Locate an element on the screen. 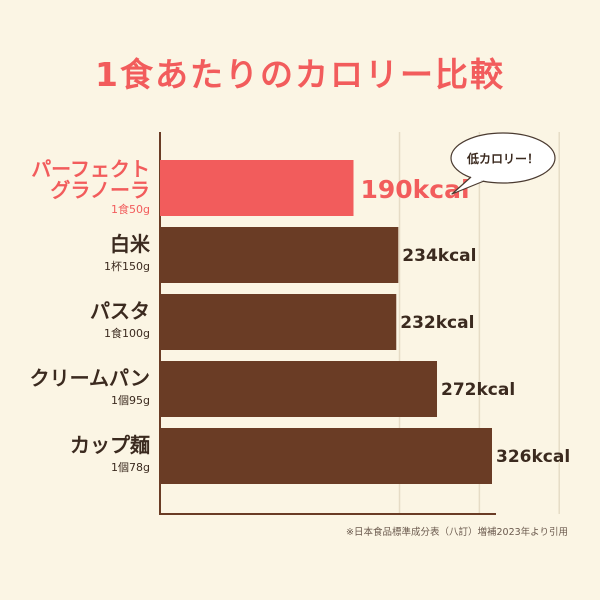 The width and height of the screenshot is (600, 600). category-label: クリームパン is located at coordinates (90, 378).